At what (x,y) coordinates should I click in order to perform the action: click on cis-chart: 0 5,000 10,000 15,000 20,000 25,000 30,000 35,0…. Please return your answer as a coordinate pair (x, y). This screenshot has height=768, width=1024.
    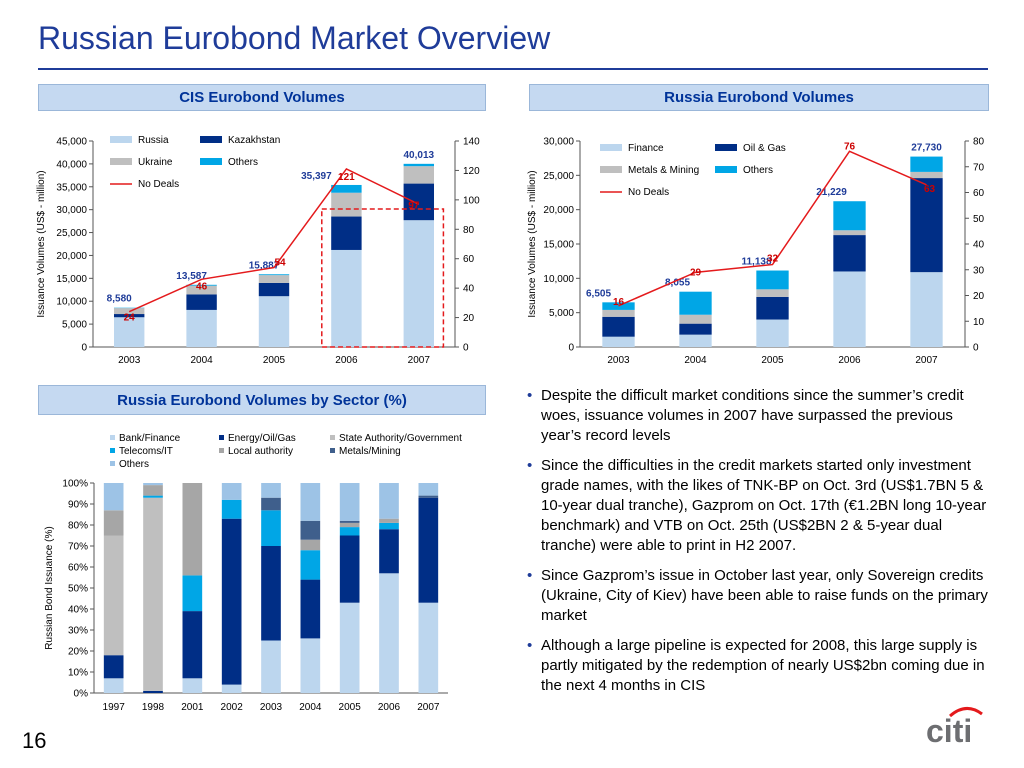
    Looking at the image, I should click on (258, 250).